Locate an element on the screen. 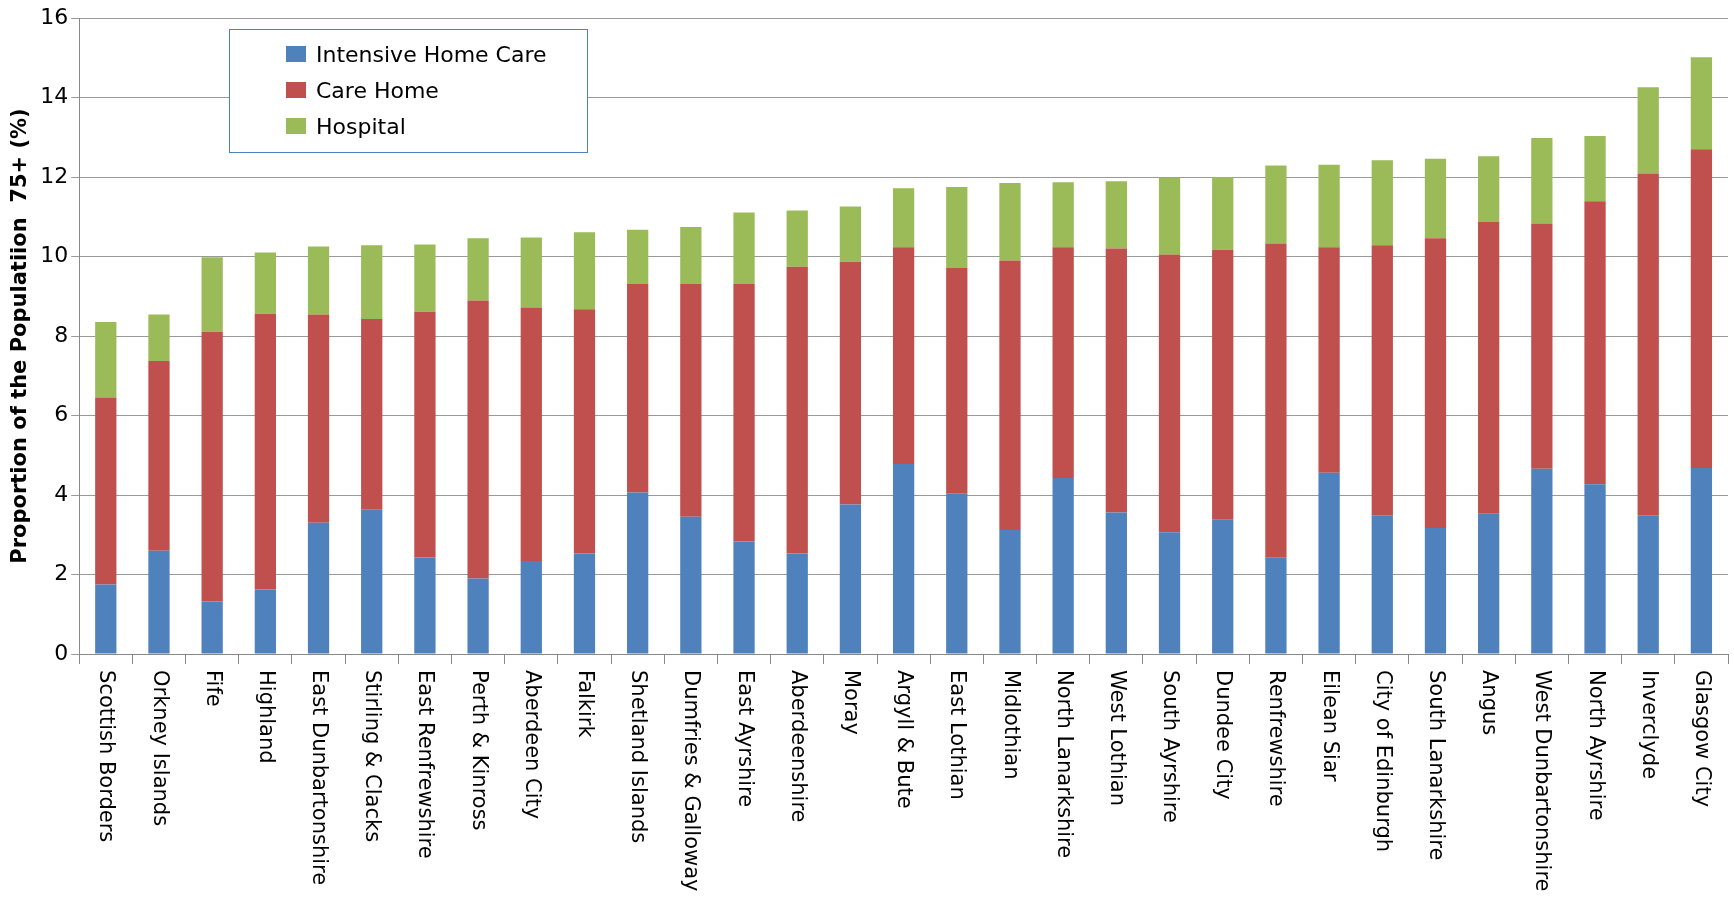 The image size is (1734, 916). x-tick-label: Moray is located at coordinates (851, 702).